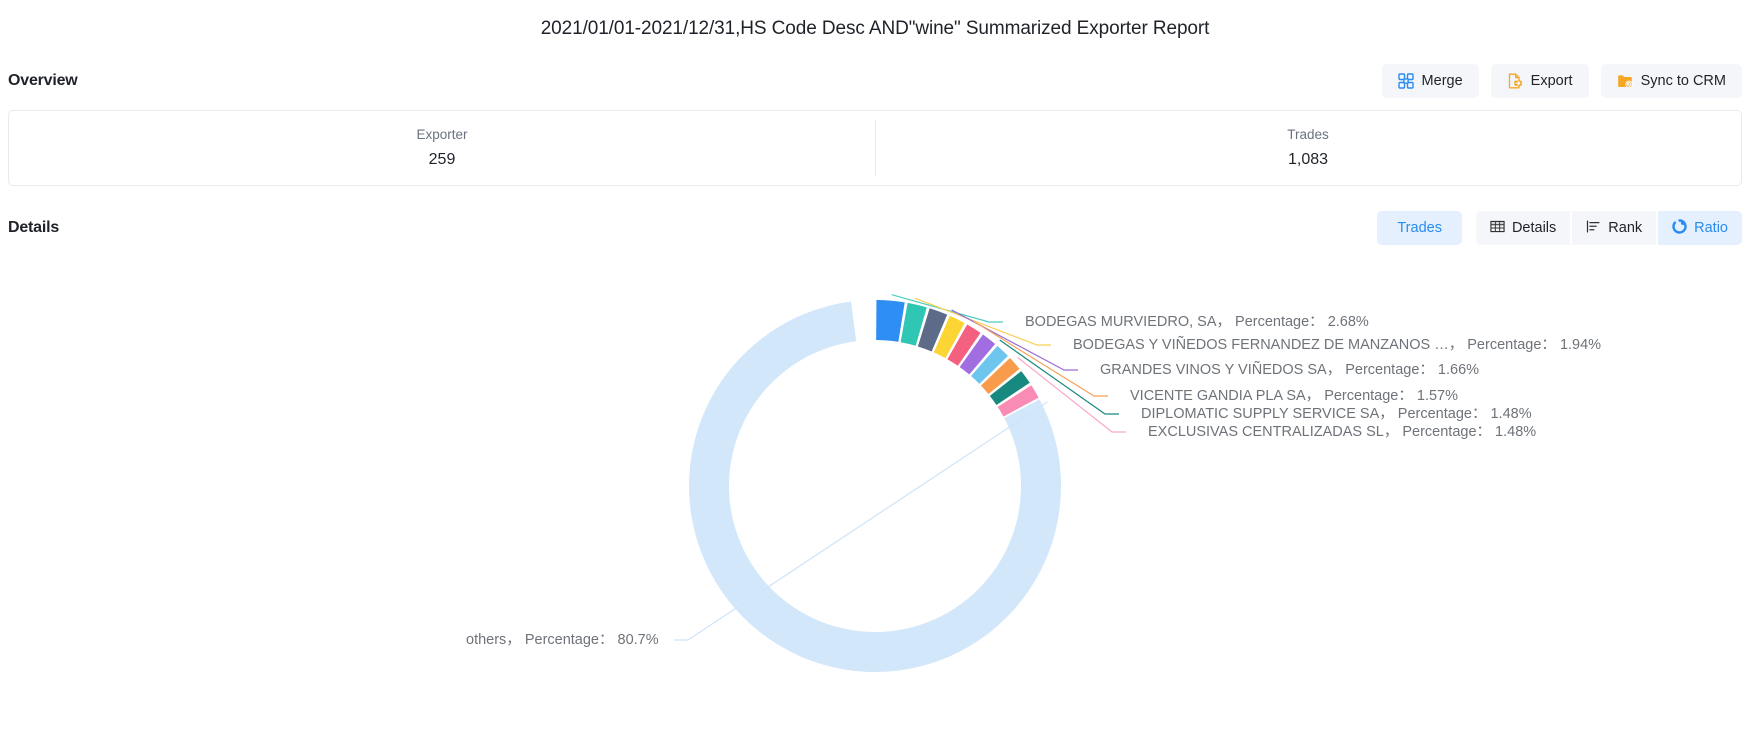 This screenshot has width=1750, height=735. I want to click on merge-button: Merge, so click(1430, 81).